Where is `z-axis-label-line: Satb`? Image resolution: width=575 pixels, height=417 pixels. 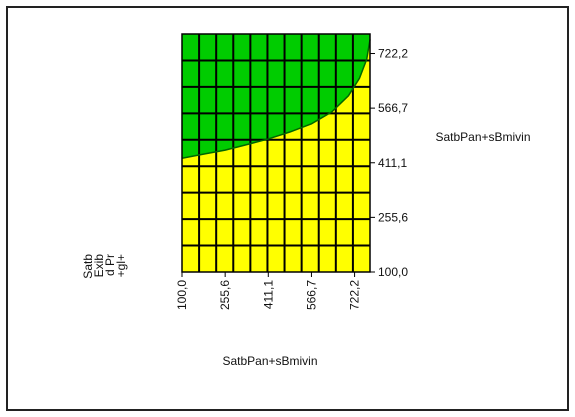
z-axis-label-line: Satb is located at coordinates (88, 266).